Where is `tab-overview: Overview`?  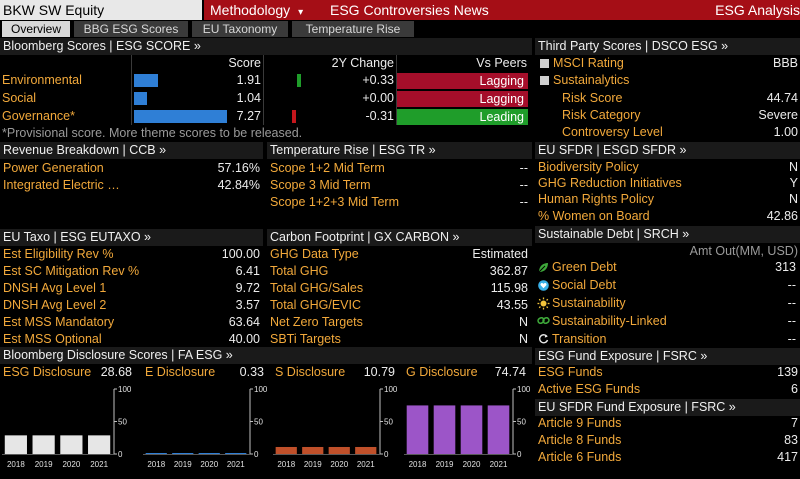 tab-overview: Overview is located at coordinates (36, 29).